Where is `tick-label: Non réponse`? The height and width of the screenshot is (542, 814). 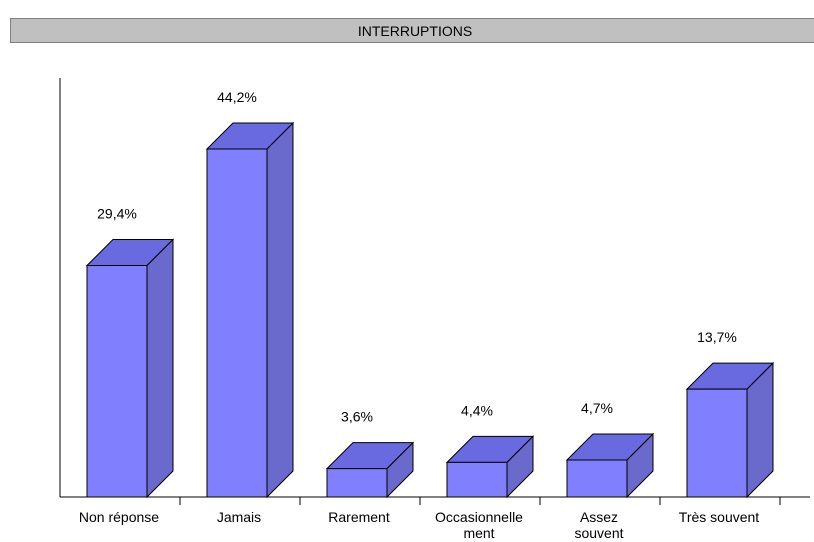
tick-label: Non réponse is located at coordinates (119, 517).